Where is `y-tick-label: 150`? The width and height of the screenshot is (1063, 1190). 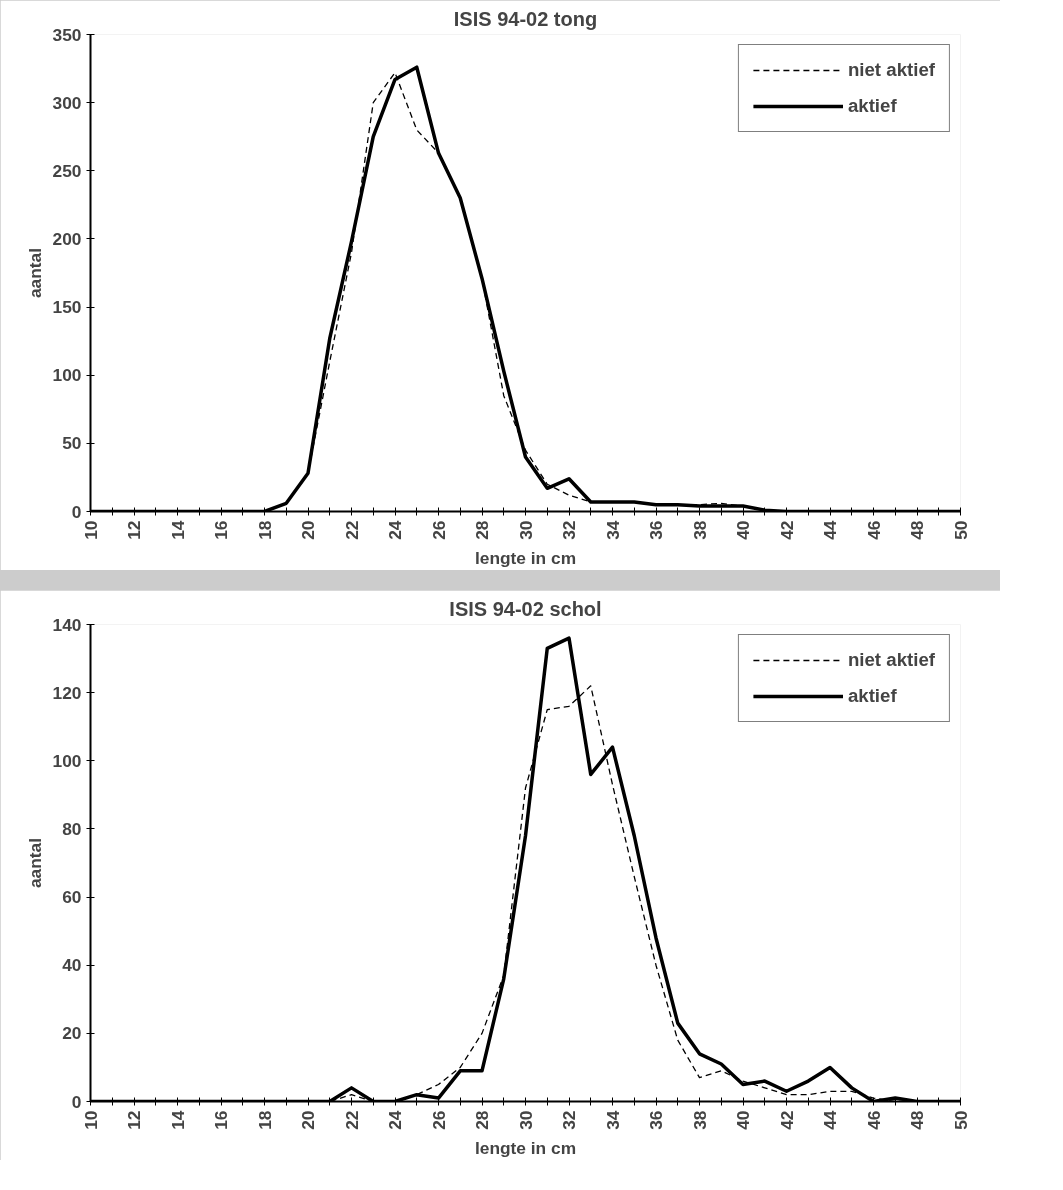
y-tick-label: 150 is located at coordinates (67, 307).